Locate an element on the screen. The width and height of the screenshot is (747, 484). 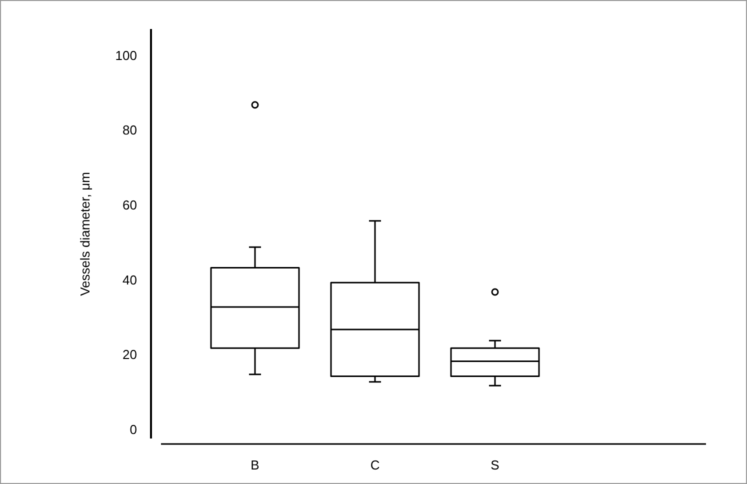
y-tick-label: 0 is located at coordinates (133, 430).